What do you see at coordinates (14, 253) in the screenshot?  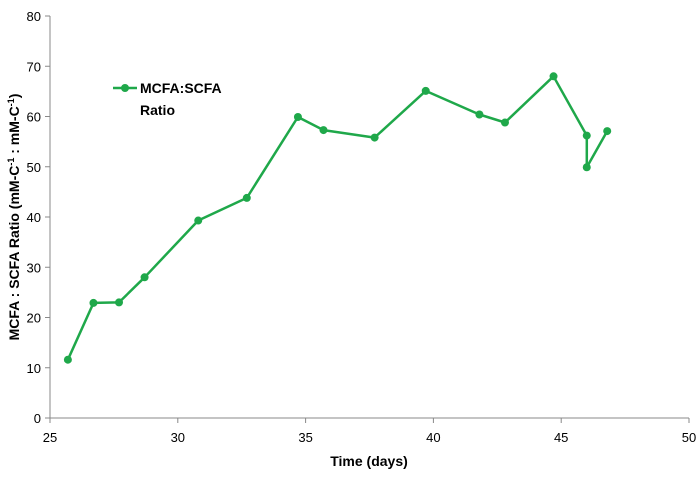 I see `y-axis-title-part1: MCFA : SCFA Ratio (mM-C` at bounding box center [14, 253].